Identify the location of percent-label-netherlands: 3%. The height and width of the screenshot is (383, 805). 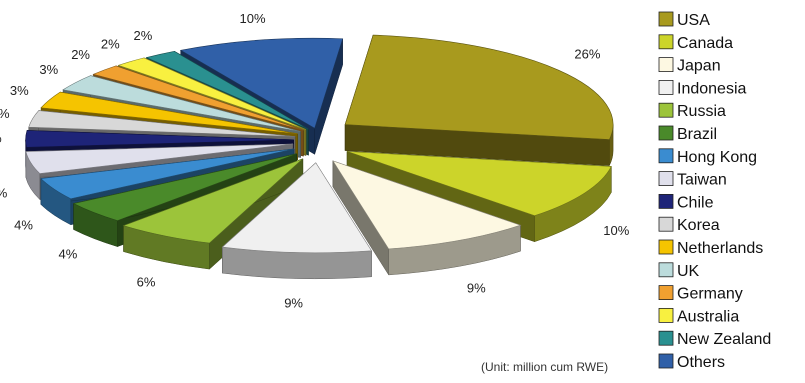
(19, 90).